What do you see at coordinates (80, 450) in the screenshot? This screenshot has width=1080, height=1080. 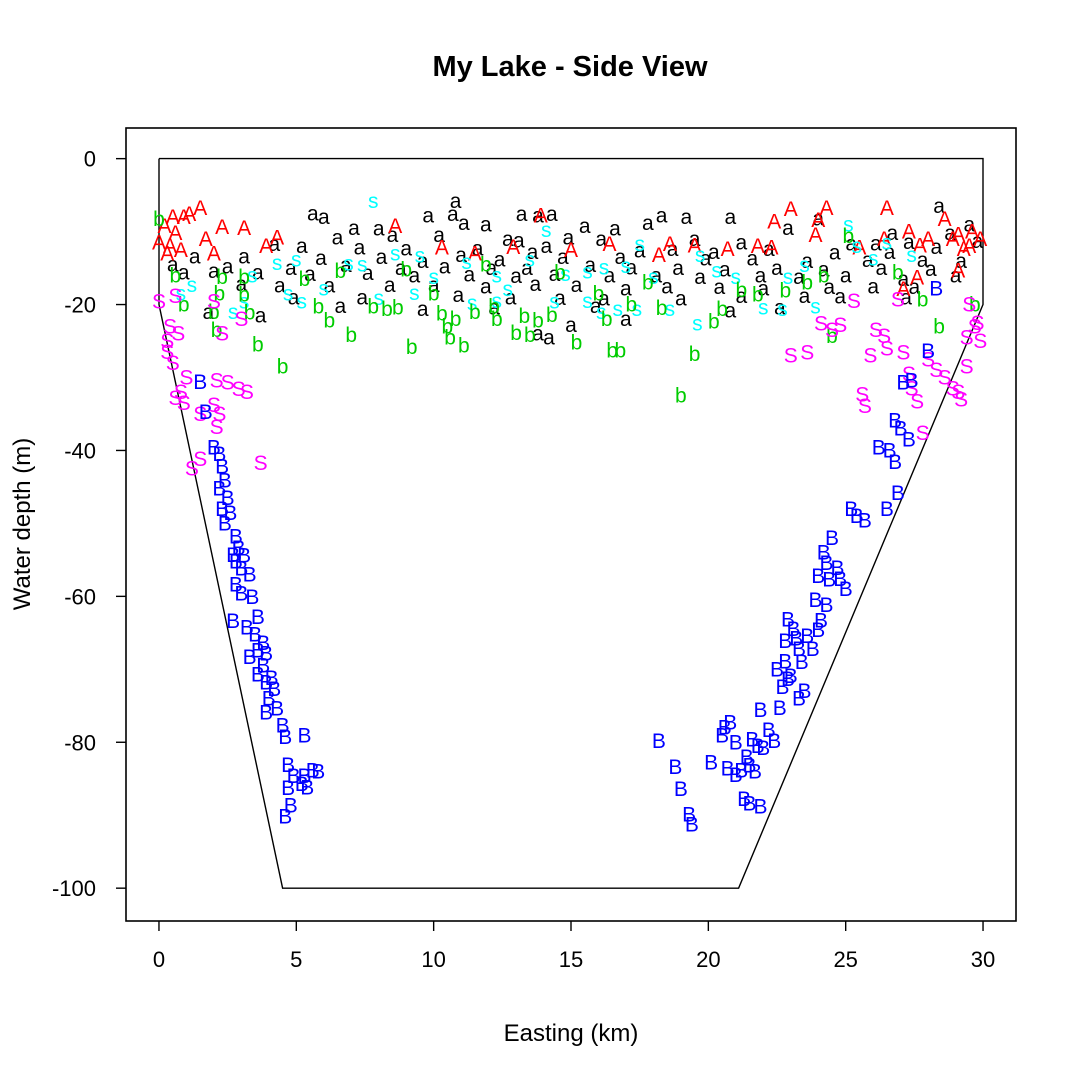 I see `y-tick-label: -40` at bounding box center [80, 450].